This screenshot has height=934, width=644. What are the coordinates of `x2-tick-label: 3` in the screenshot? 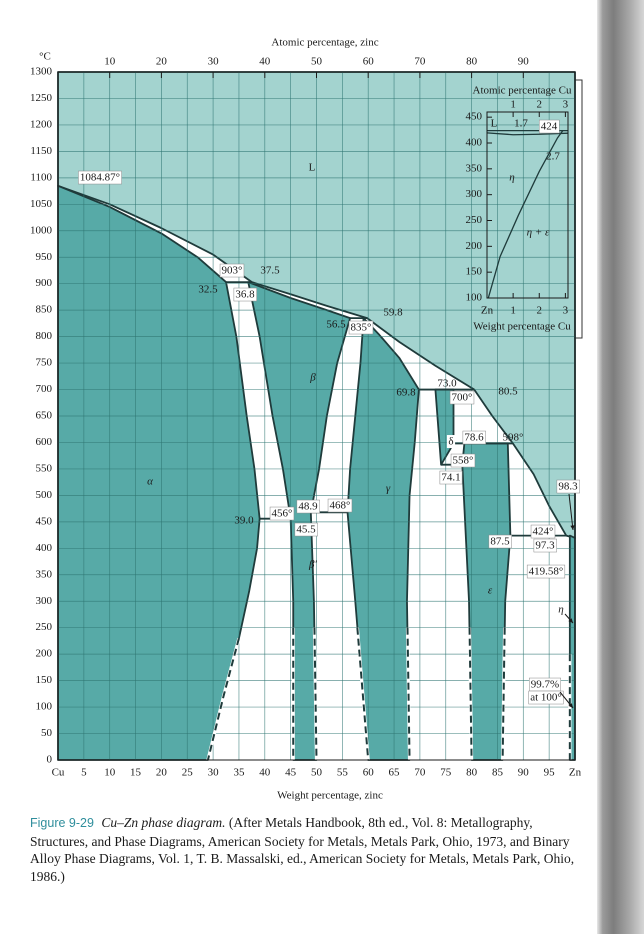 It's located at (566, 105).